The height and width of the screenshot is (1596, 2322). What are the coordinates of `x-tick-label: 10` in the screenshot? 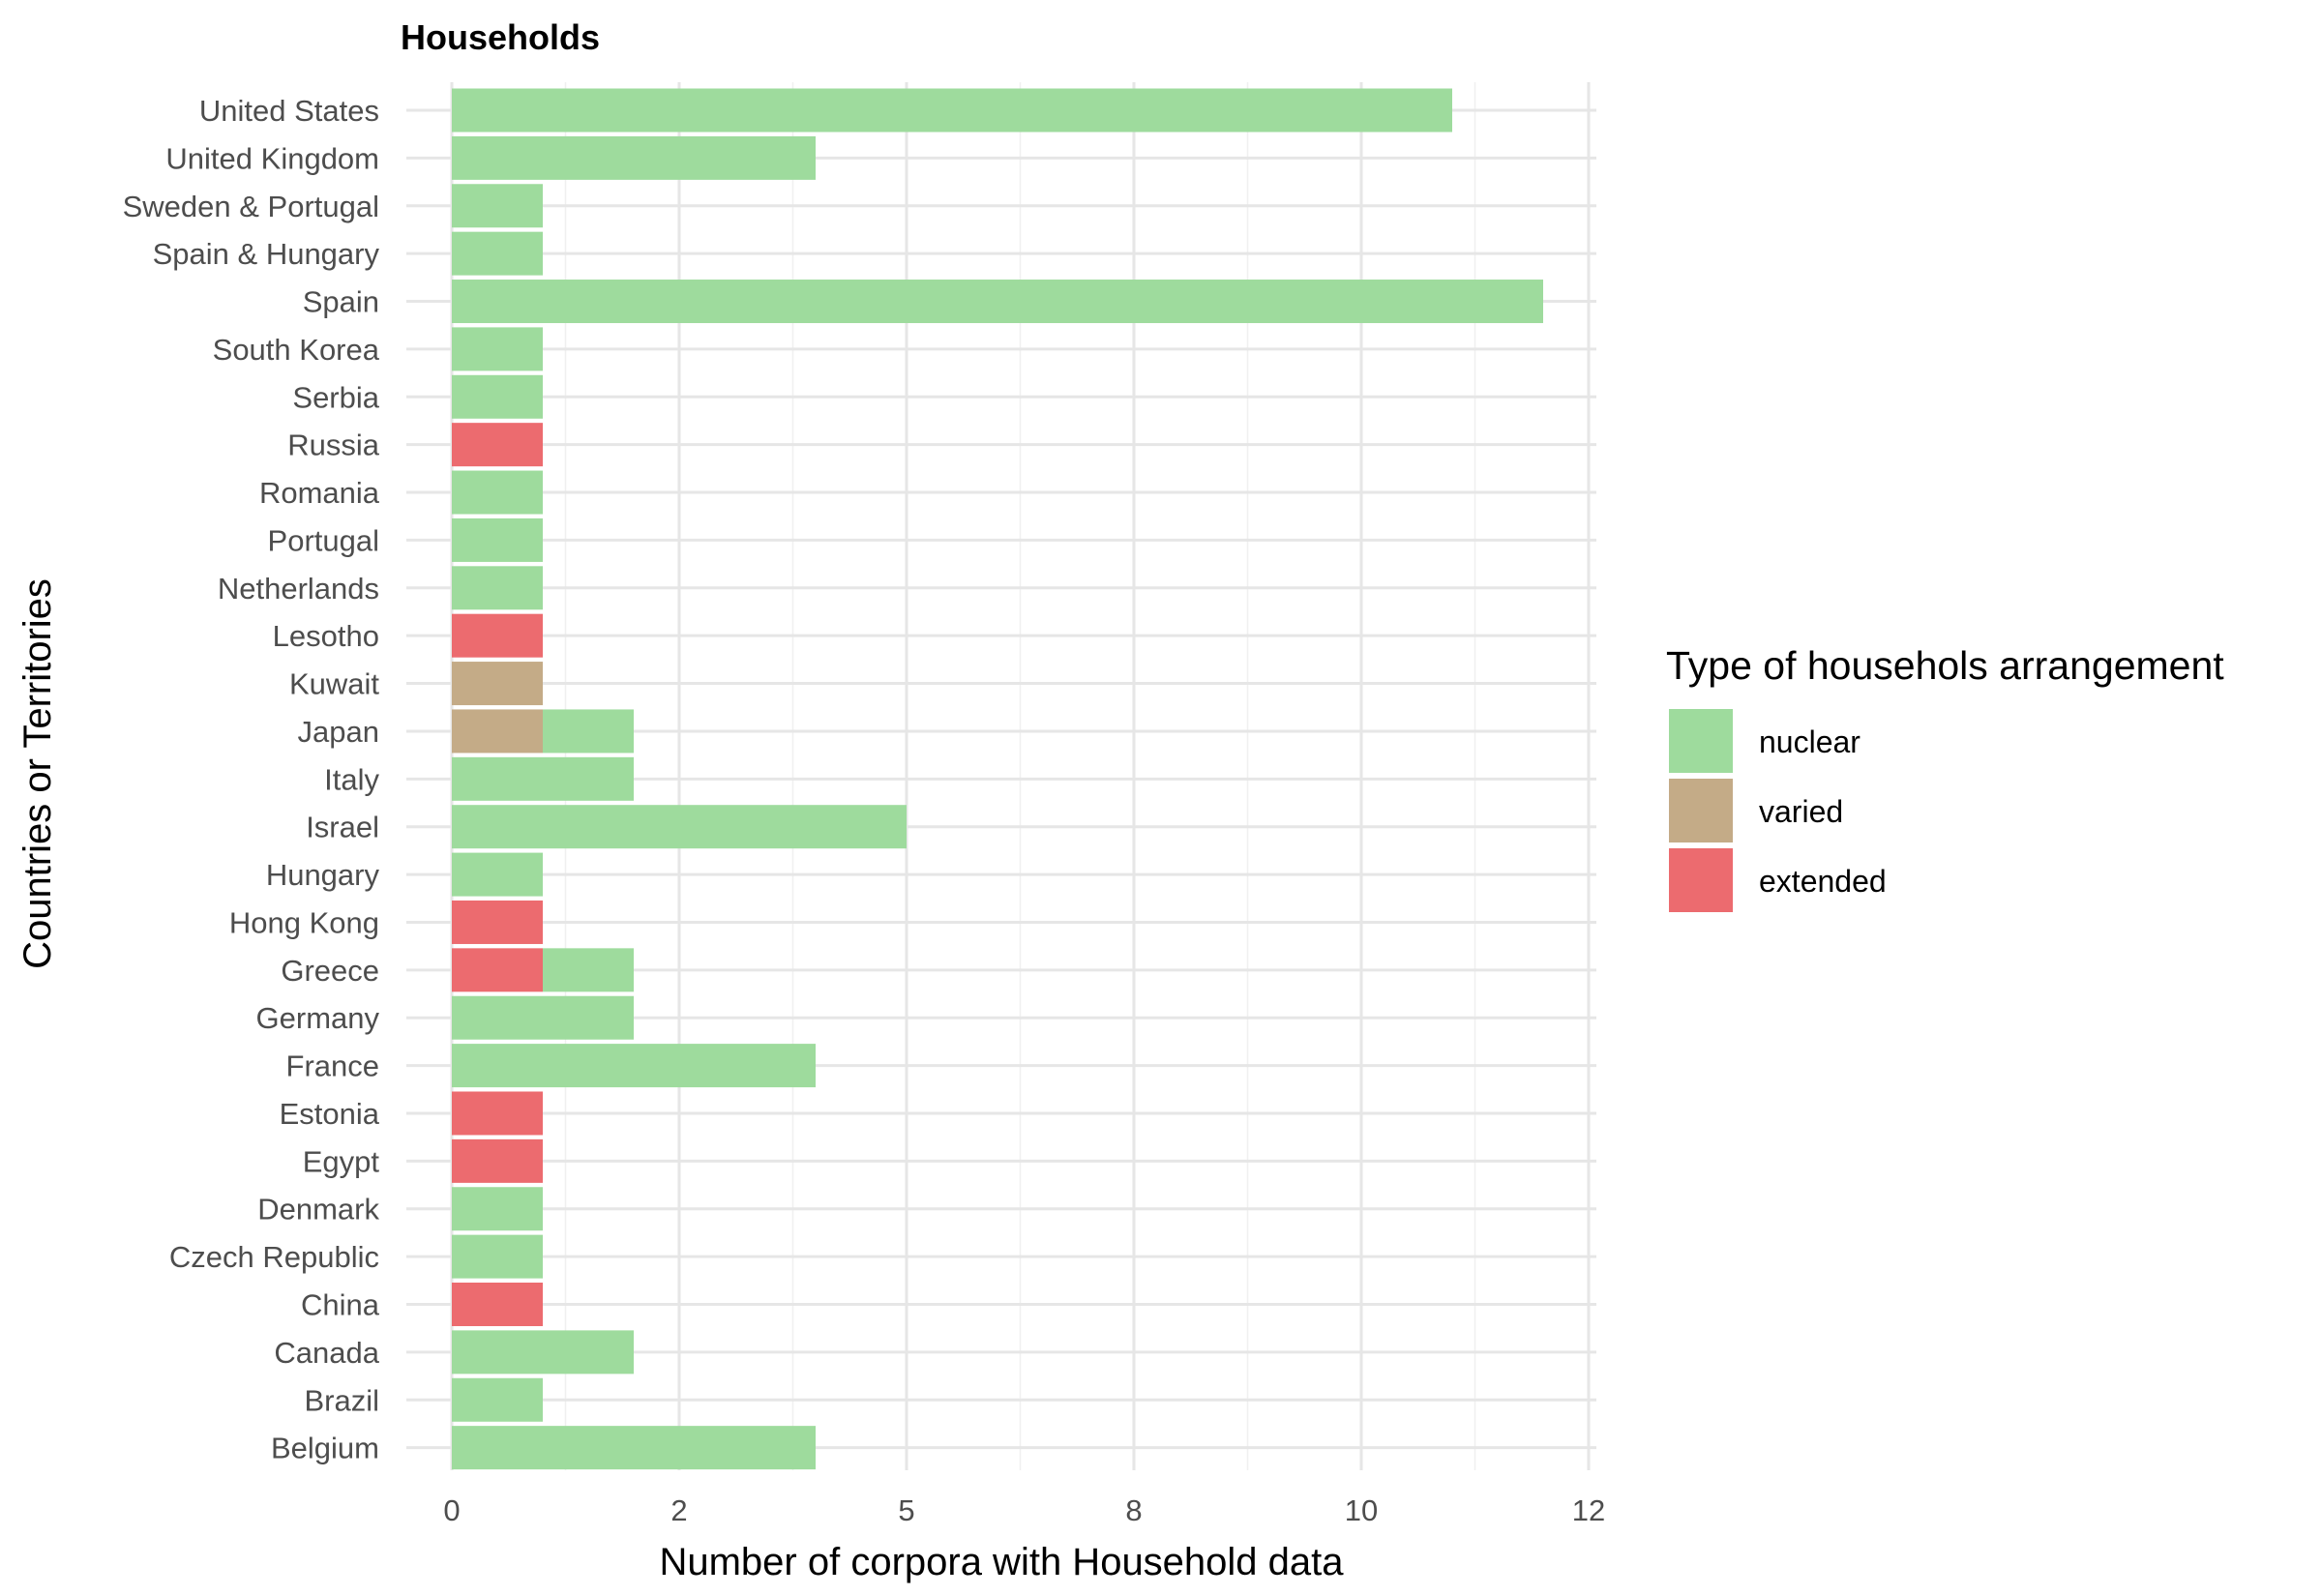 It's located at (1361, 1510).